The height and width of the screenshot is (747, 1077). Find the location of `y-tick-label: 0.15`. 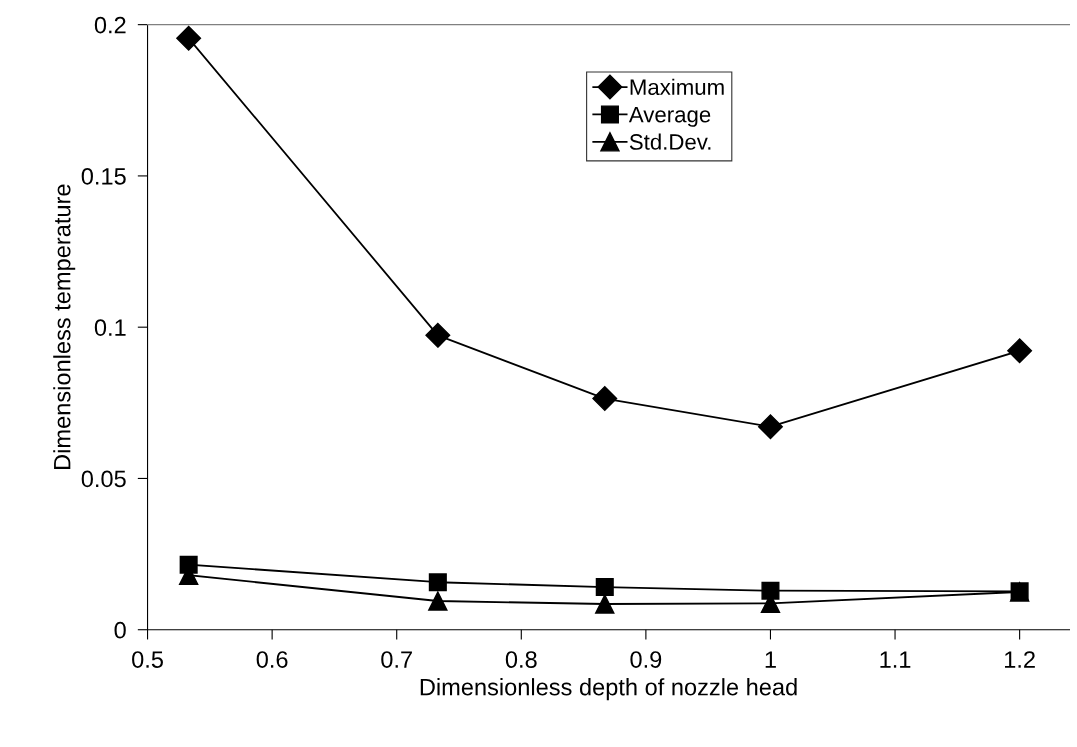

y-tick-label: 0.15 is located at coordinates (103, 176).